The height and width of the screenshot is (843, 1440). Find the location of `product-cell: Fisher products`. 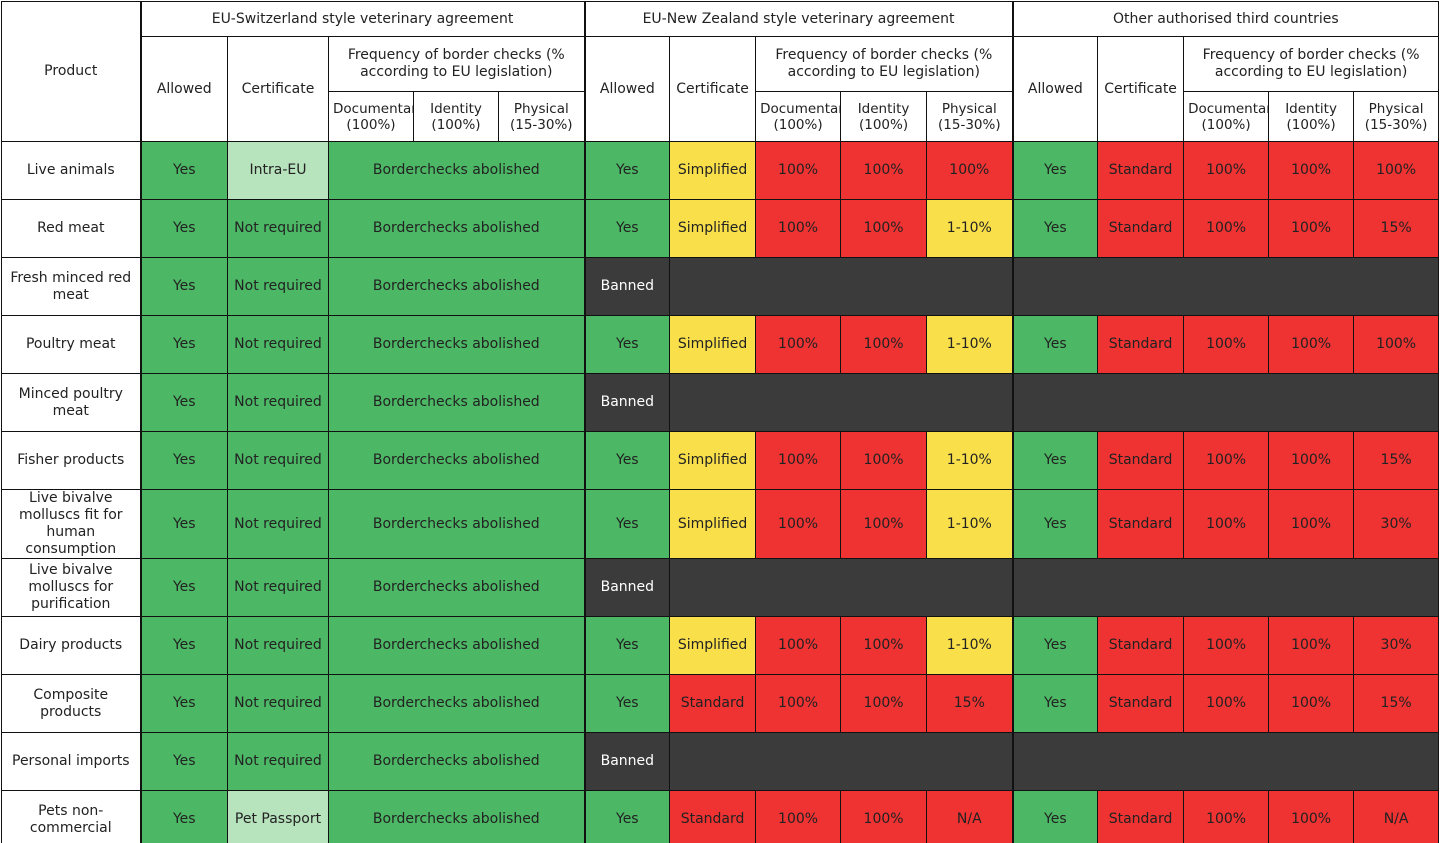

product-cell: Fisher products is located at coordinates (71, 460).